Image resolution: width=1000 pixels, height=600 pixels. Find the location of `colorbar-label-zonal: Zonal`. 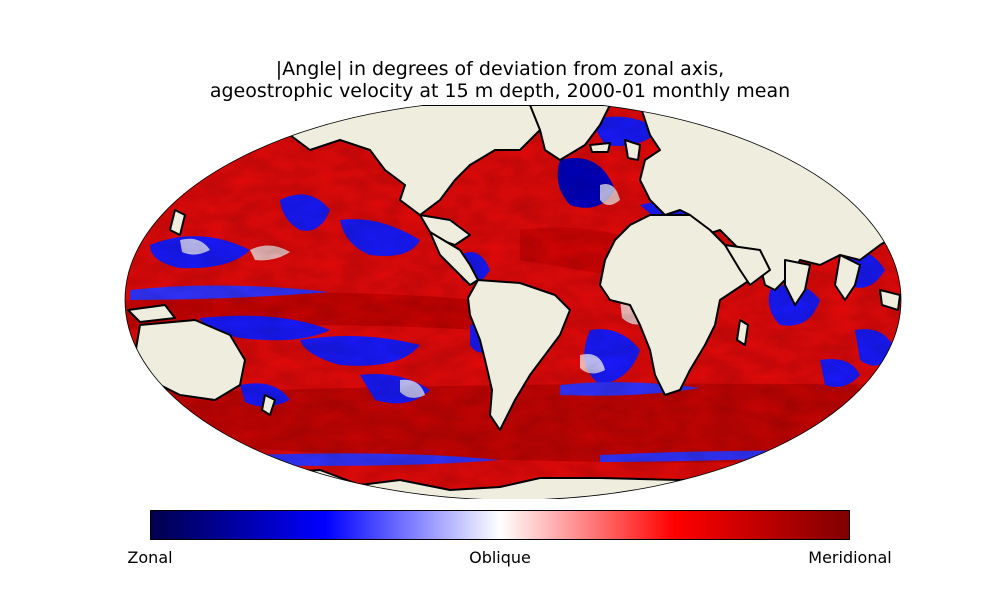

colorbar-label-zonal: Zonal is located at coordinates (150, 557).